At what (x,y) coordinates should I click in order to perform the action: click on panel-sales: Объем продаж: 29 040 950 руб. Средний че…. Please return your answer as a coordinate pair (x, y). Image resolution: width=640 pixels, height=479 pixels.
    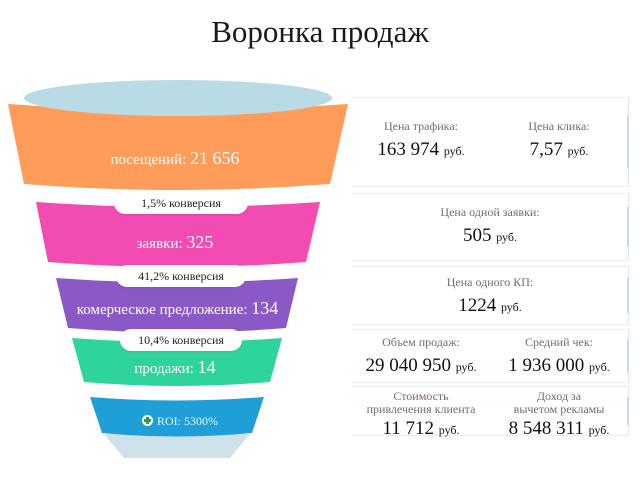
    Looking at the image, I should click on (490, 356).